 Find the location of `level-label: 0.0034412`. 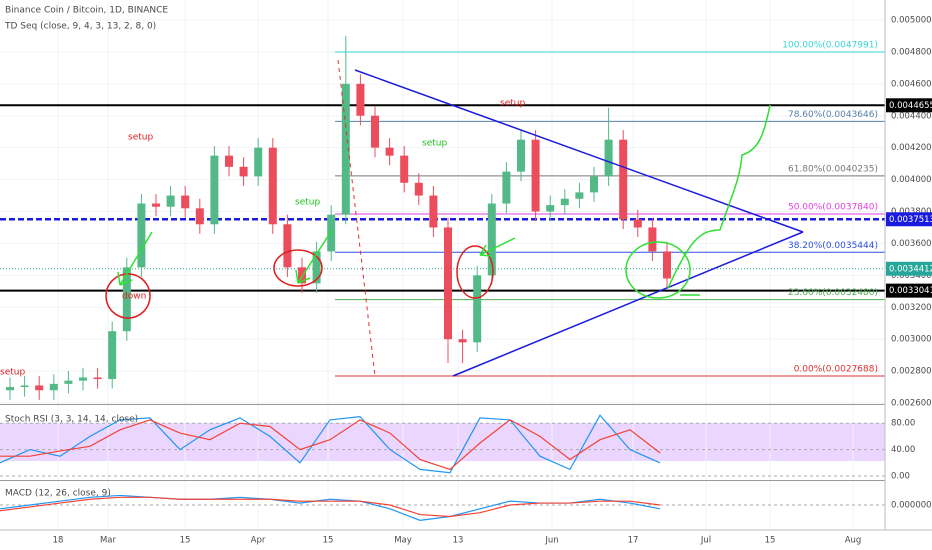

level-label: 0.0034412 is located at coordinates (910, 269).